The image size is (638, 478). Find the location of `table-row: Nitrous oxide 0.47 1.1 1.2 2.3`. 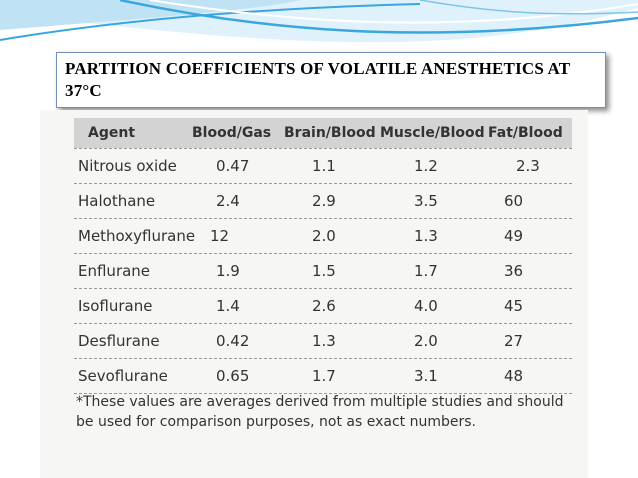

table-row: Nitrous oxide 0.47 1.1 1.2 2.3 is located at coordinates (323, 166).